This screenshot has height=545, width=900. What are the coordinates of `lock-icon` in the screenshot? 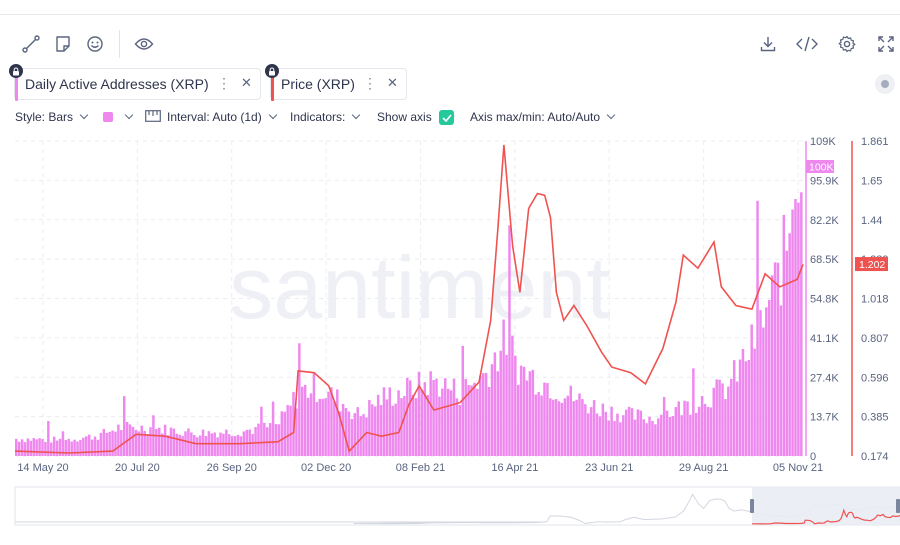 It's located at (272, 71).